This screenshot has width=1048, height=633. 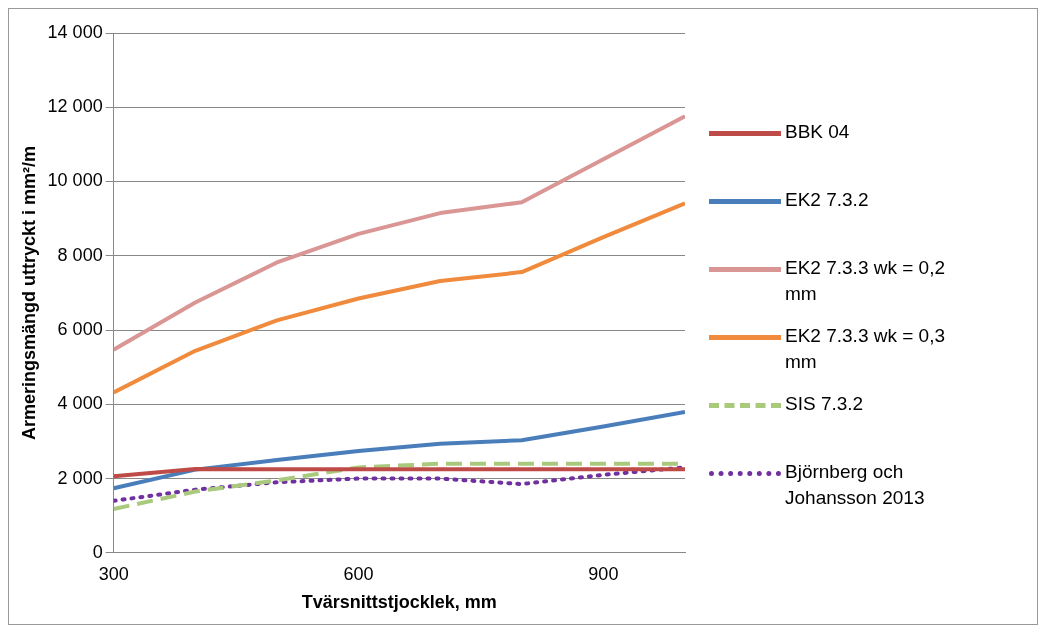 I want to click on legend-label: Björnberg och Johansson 2013, so click(x=855, y=485).